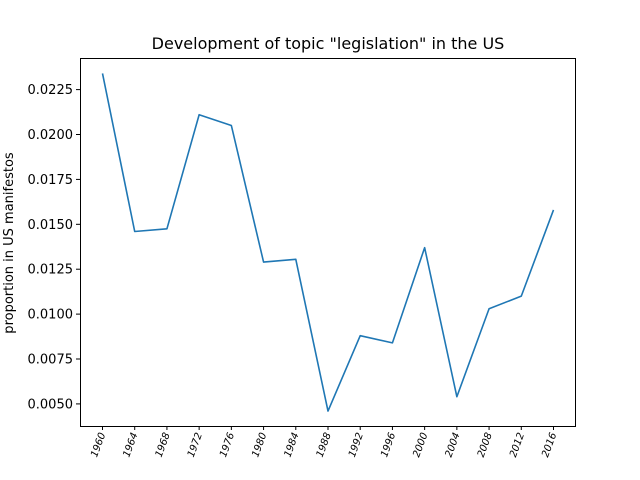  I want to click on y-tick-label: 0.0175, so click(51, 180).